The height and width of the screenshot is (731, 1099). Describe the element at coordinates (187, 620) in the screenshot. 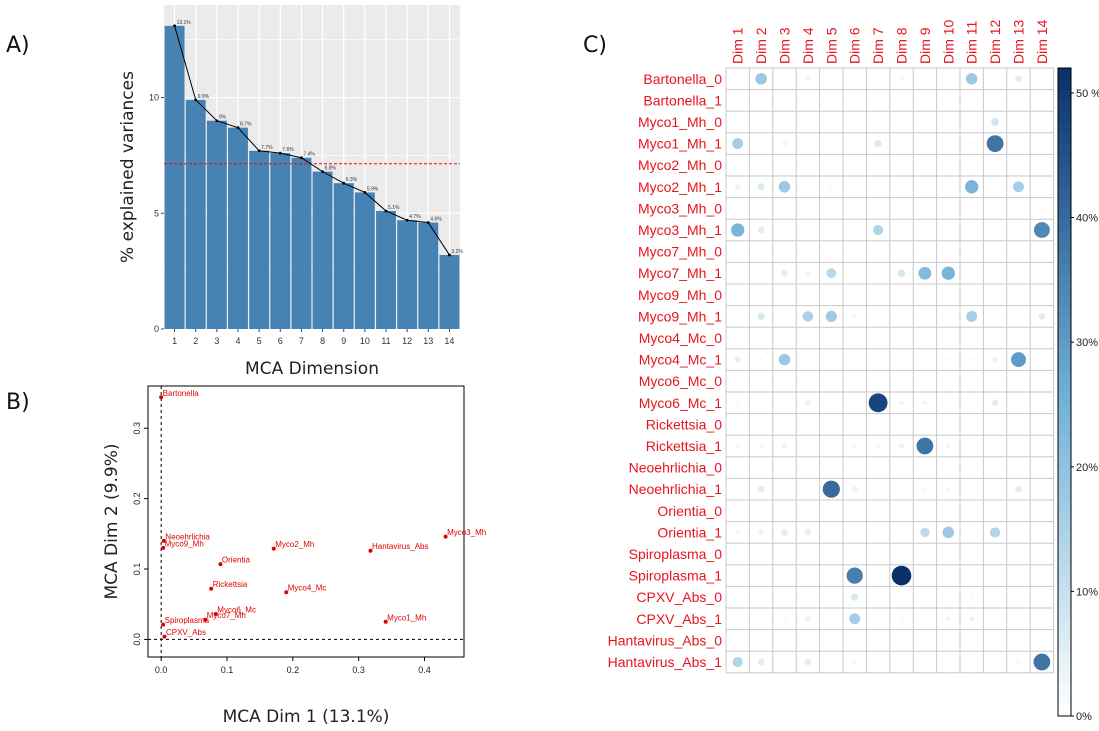

I see `point-label: Spiroplasma` at that location.